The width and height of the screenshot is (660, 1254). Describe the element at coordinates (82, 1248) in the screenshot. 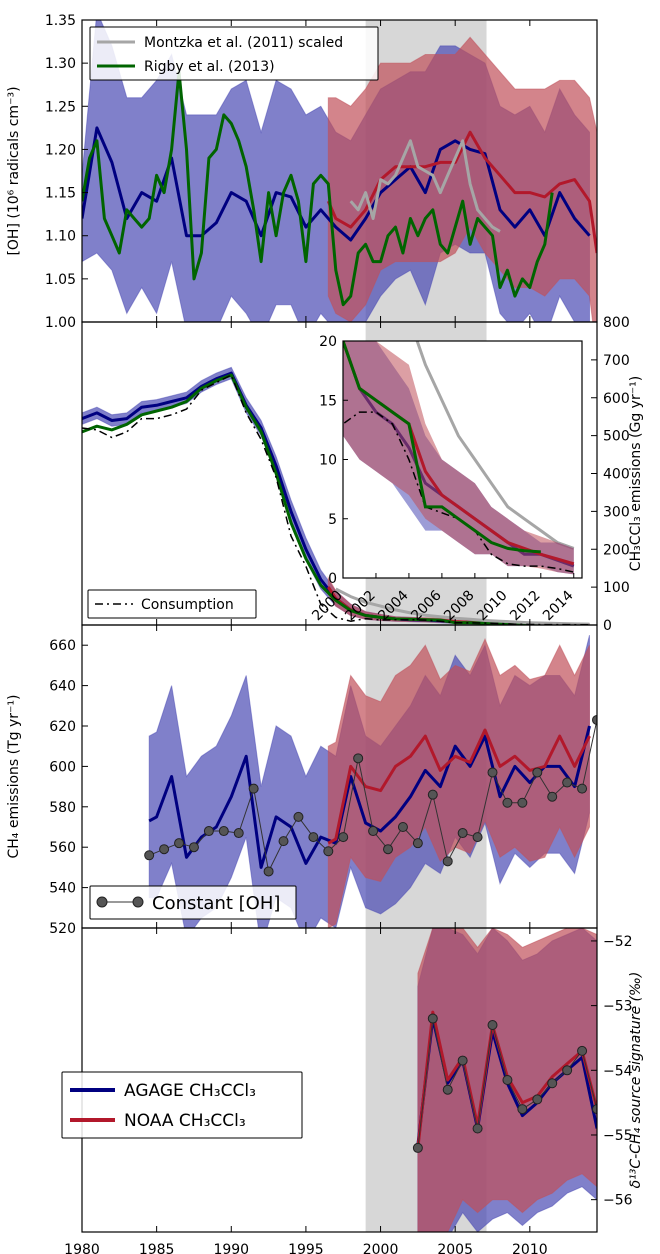

I see `x-tick-label: 1980` at that location.